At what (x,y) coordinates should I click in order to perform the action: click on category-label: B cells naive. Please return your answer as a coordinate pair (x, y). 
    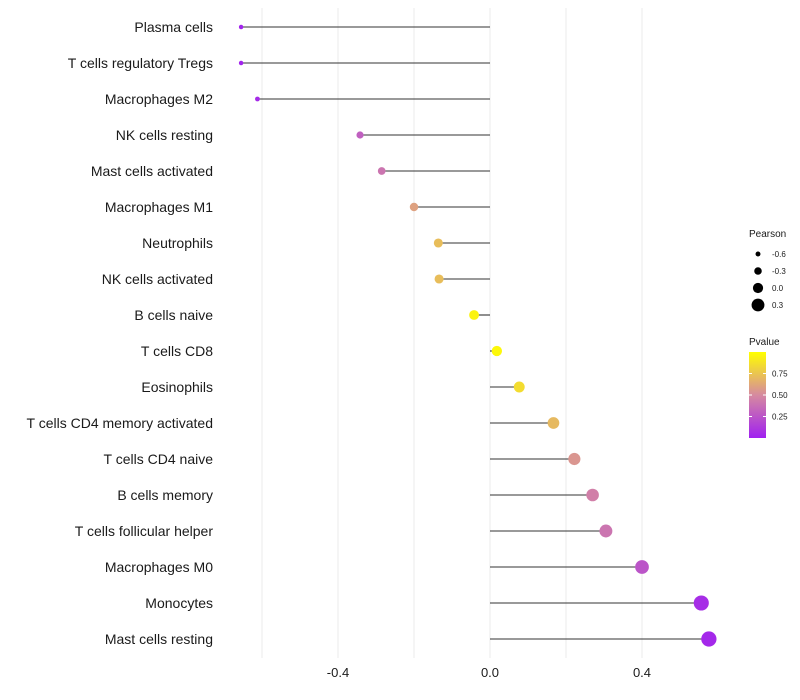
    Looking at the image, I should click on (173, 315).